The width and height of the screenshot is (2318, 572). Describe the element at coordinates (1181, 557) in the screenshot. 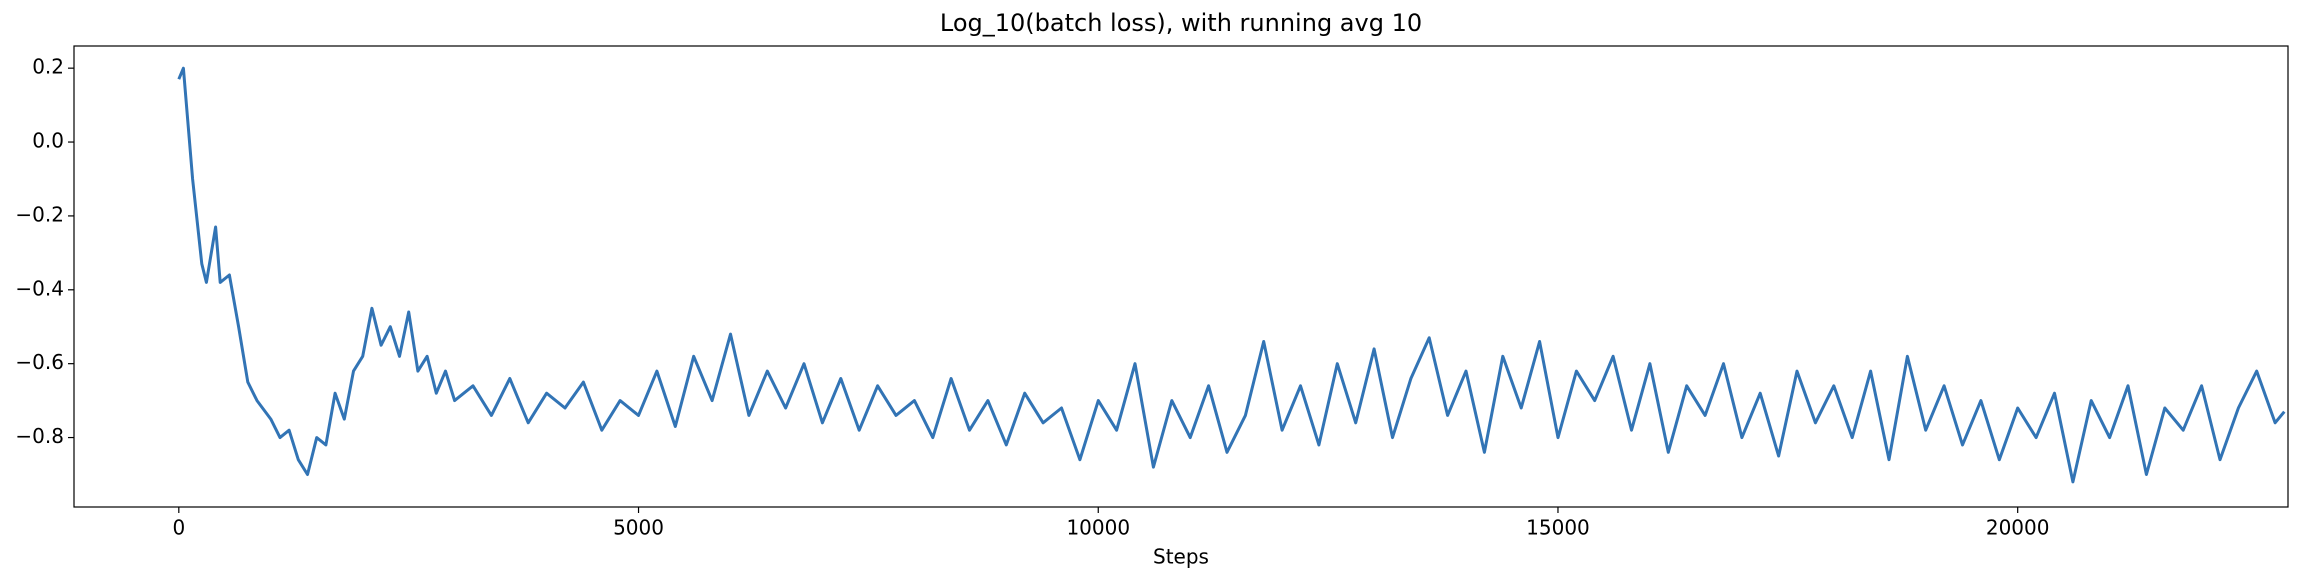

I see `x-axis-label: Steps` at that location.